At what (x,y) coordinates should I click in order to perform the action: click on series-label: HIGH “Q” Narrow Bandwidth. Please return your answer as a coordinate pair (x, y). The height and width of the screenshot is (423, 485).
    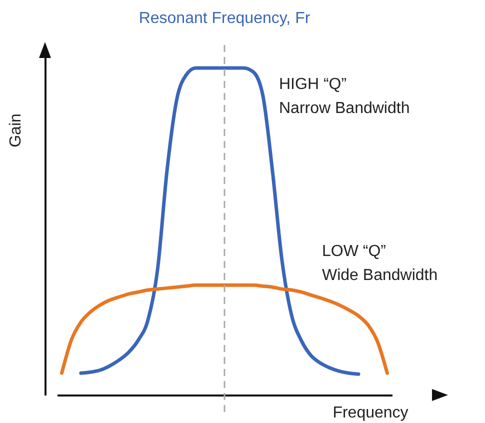
    Looking at the image, I should click on (344, 96).